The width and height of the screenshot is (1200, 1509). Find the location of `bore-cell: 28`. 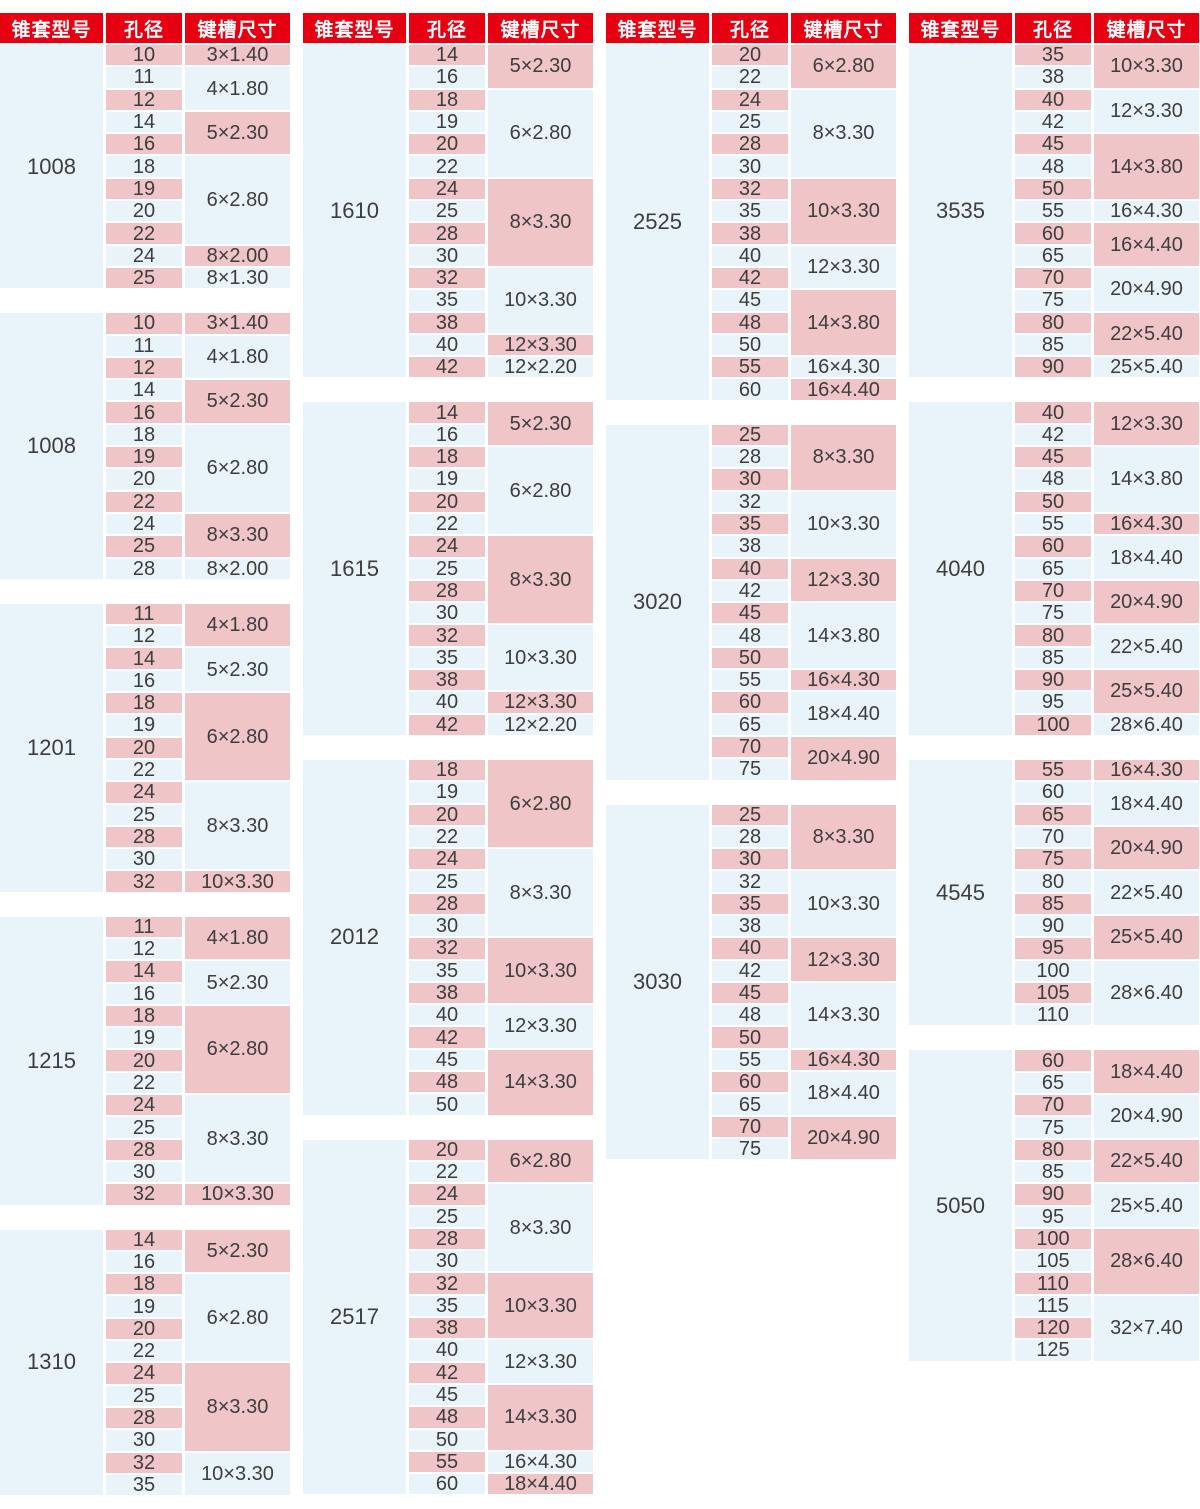

bore-cell: 28 is located at coordinates (447, 1239).